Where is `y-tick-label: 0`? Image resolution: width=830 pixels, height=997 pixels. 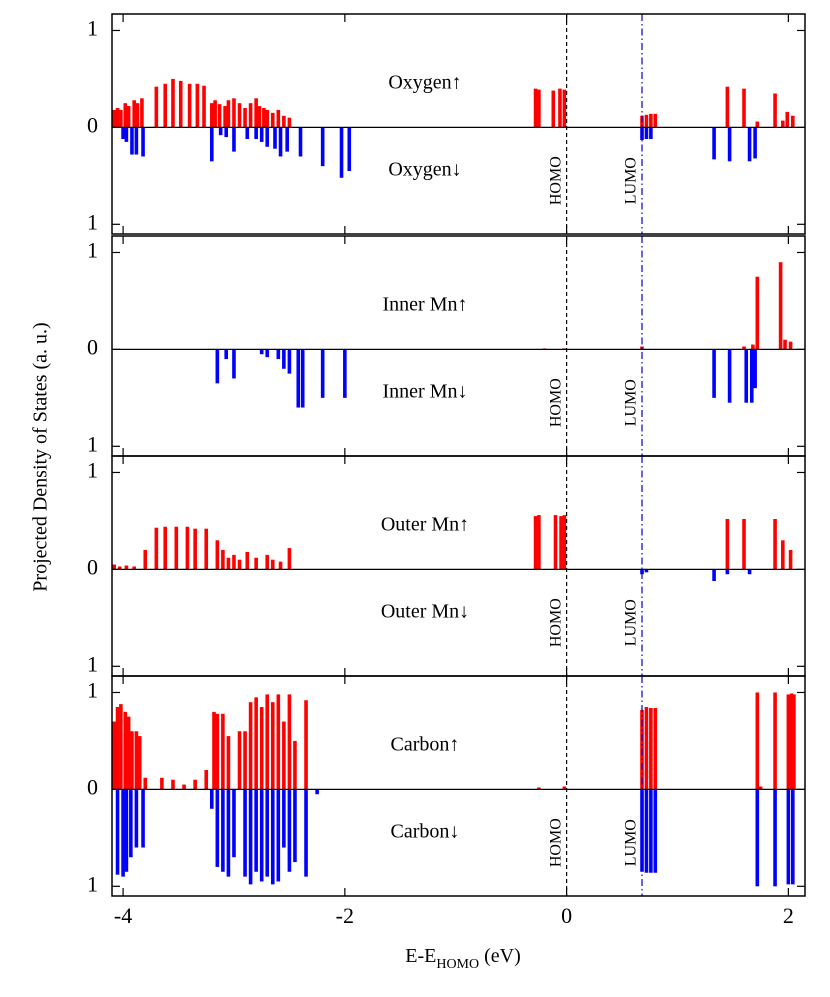
y-tick-label: 0 is located at coordinates (92, 124).